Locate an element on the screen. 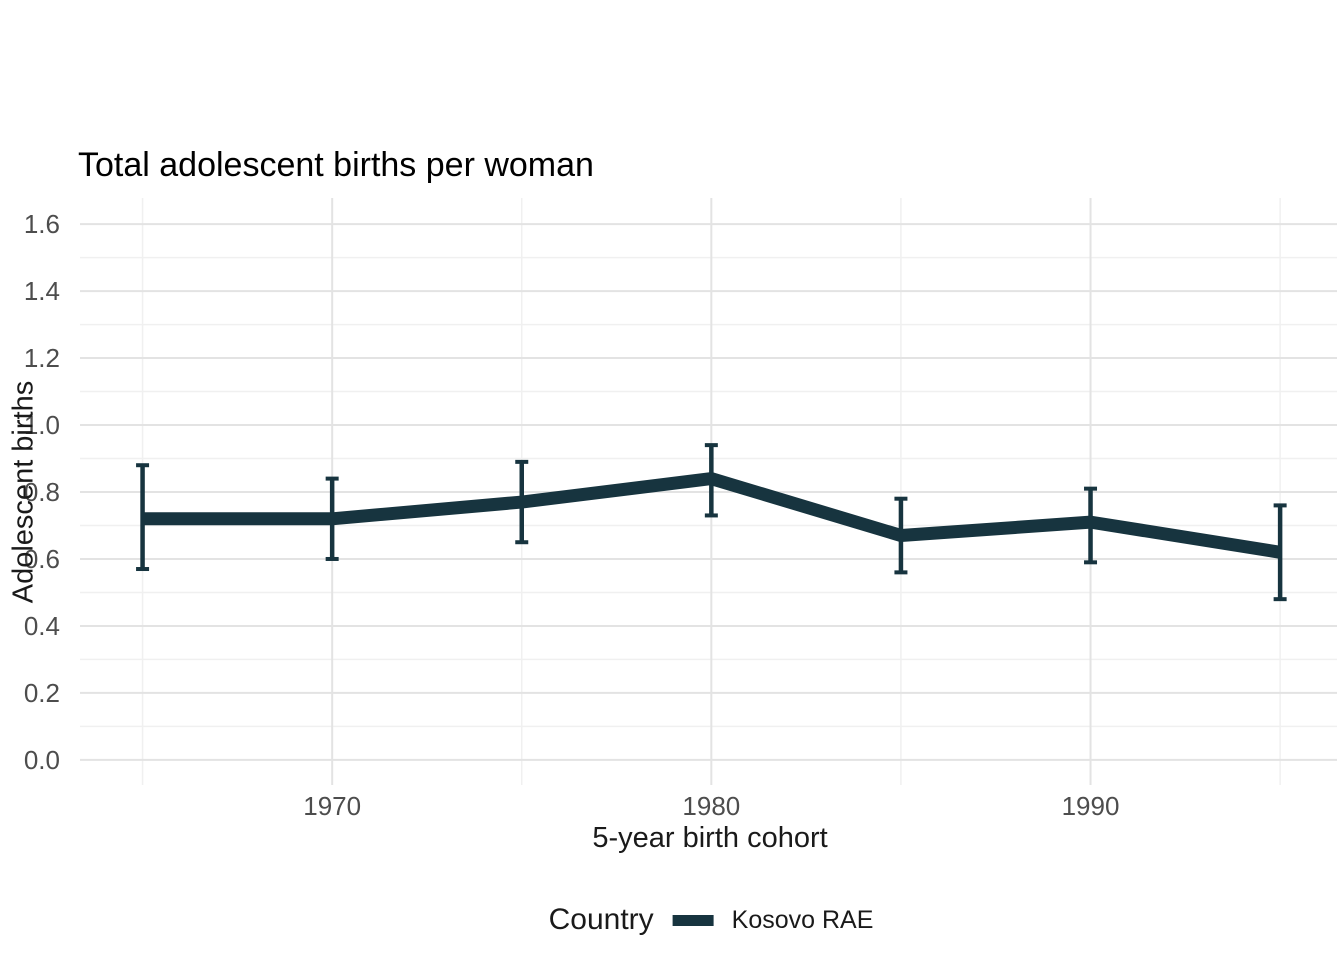  series-line is located at coordinates (712, 515).